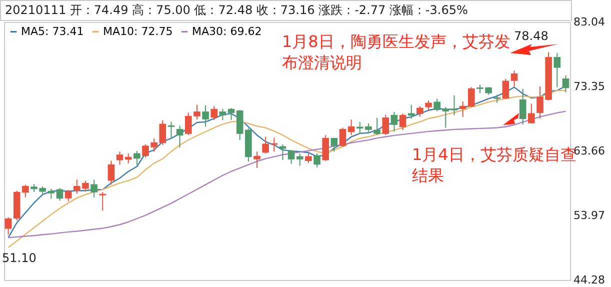 The image size is (611, 287). What do you see at coordinates (589, 215) in the screenshot?
I see `y-tick-label: 53.97` at bounding box center [589, 215].